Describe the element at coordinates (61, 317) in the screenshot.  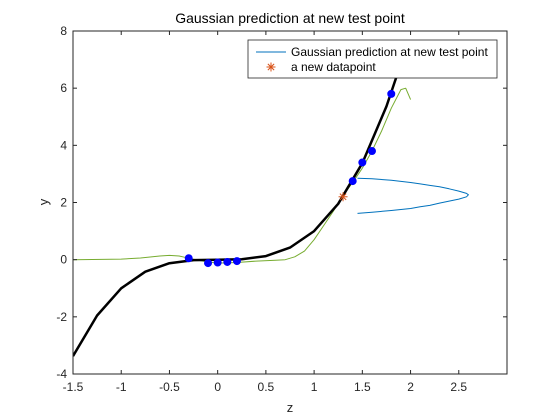
I see `y-tick-label: -2` at that location.